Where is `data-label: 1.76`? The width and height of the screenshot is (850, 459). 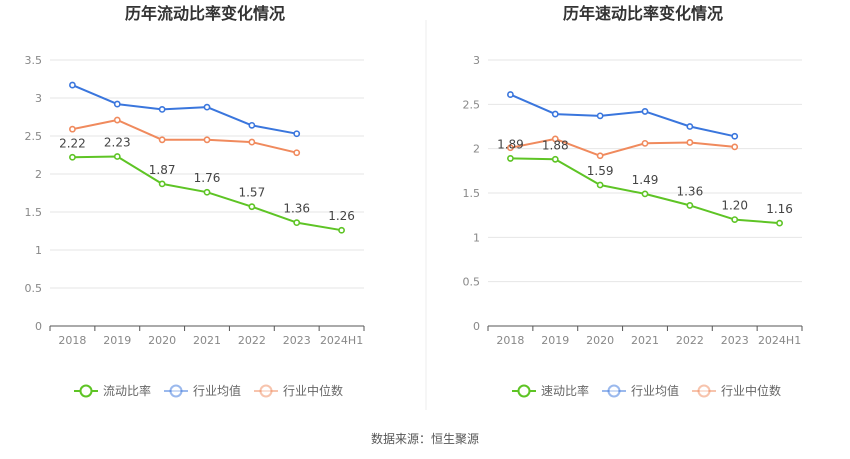 data-label: 1.76 is located at coordinates (207, 178).